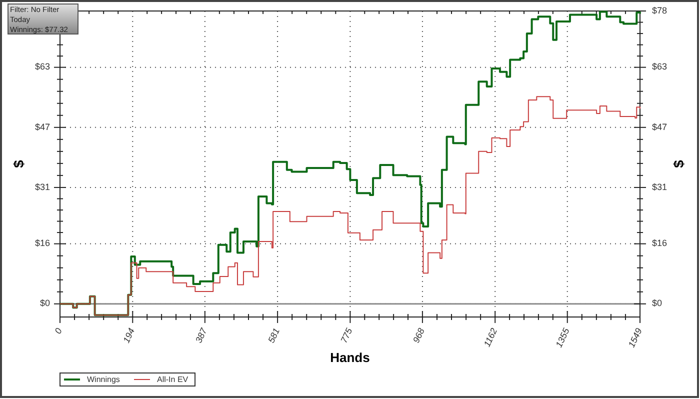  I want to click on y-tick-label: $31, so click(42, 187).